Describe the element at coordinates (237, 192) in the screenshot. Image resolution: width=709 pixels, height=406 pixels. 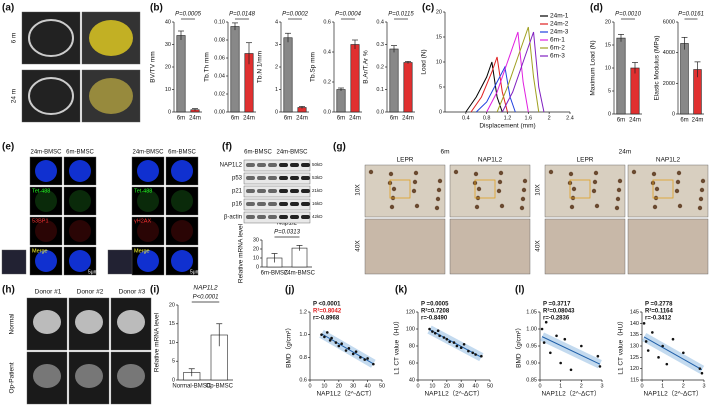
I see `protein-label: p21` at that location.